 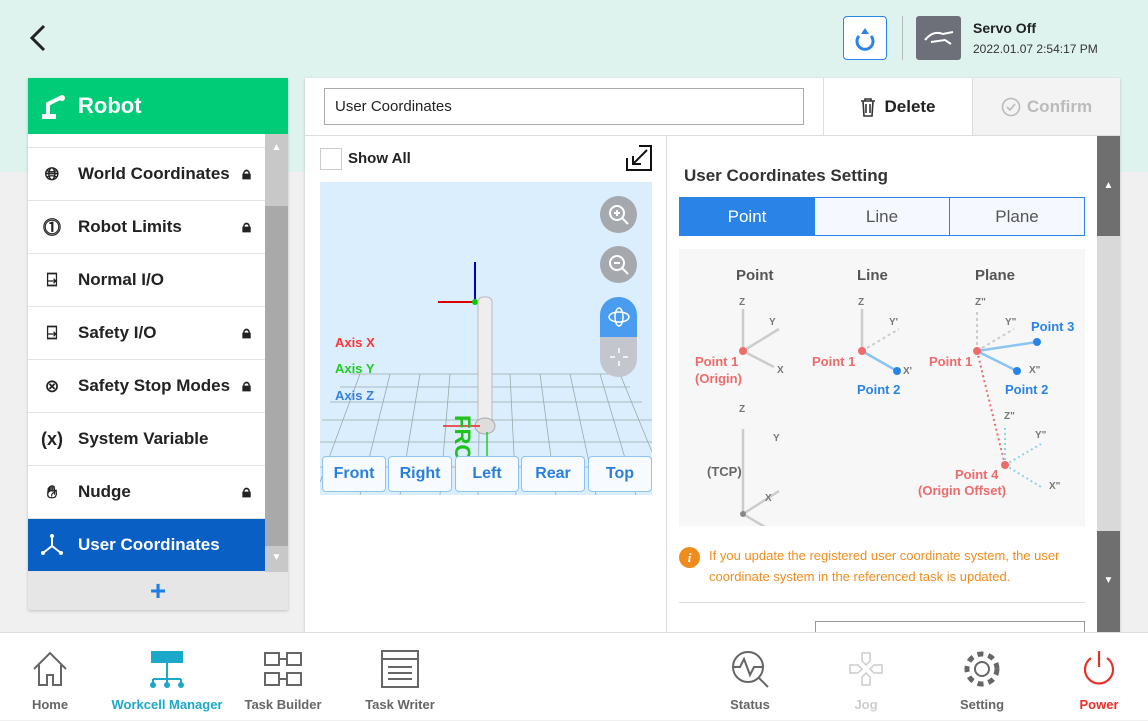 What do you see at coordinates (618, 264) in the screenshot?
I see `zoom-out-button` at bounding box center [618, 264].